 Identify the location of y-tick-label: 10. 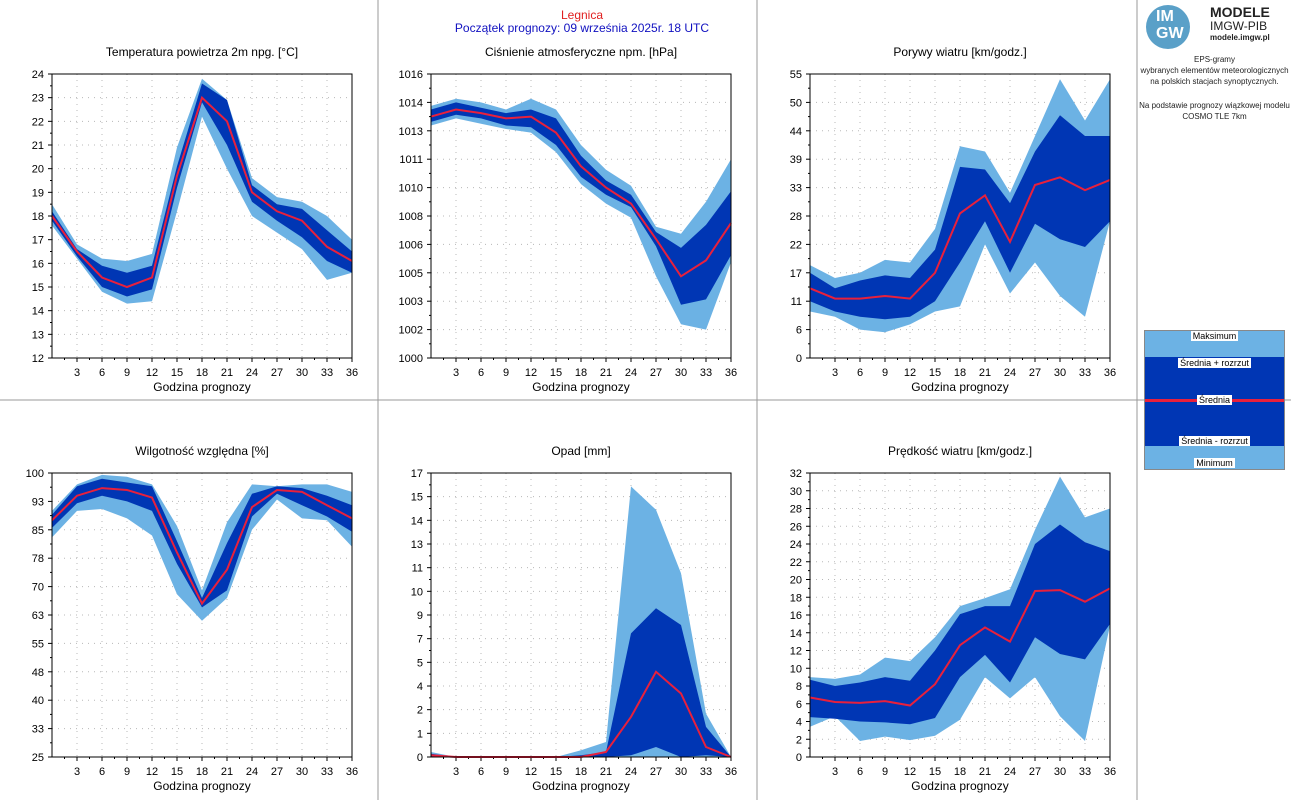
(796, 669).